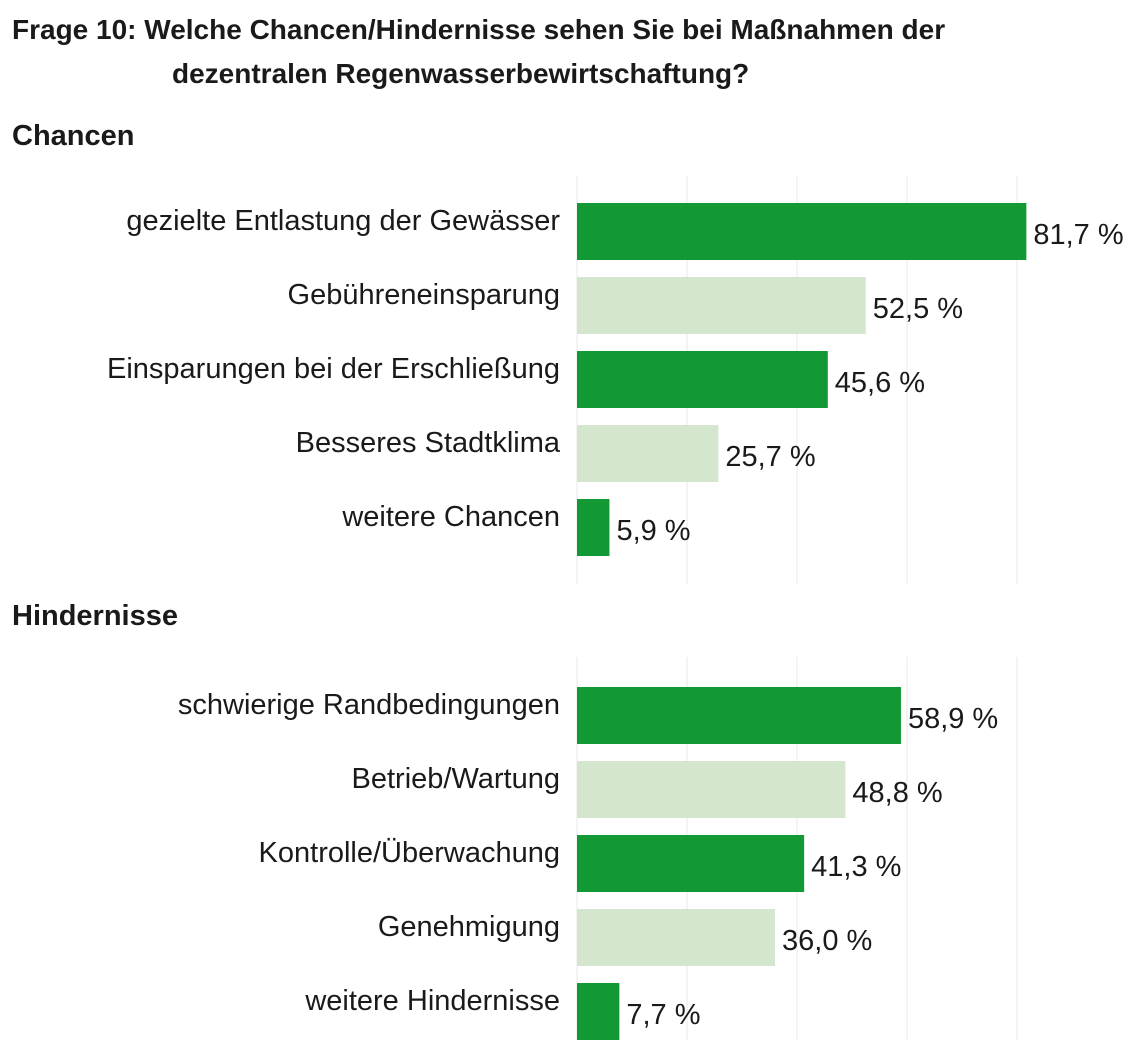 This screenshot has width=1144, height=1058. What do you see at coordinates (953, 719) in the screenshot?
I see `value-label: 58,9 %` at bounding box center [953, 719].